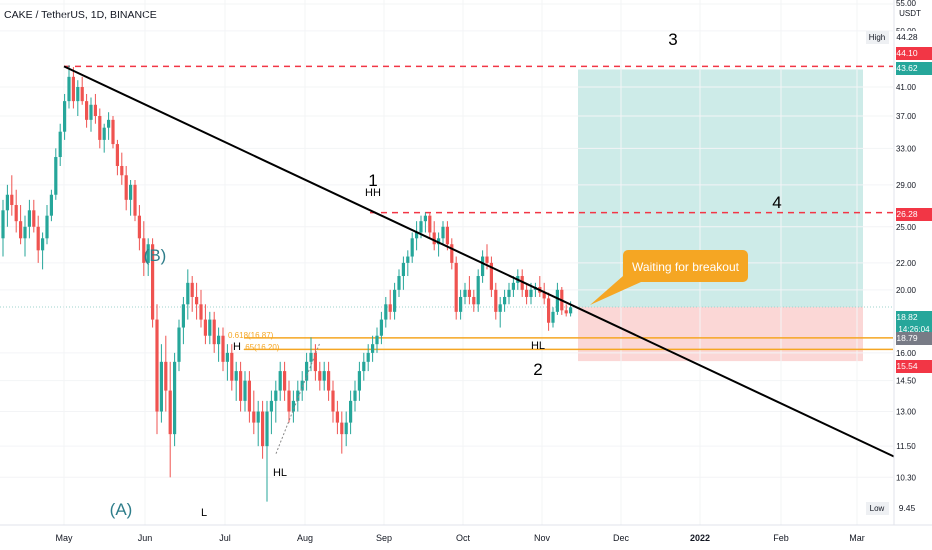 Image resolution: width=932 pixels, height=550 pixels. What do you see at coordinates (672, 39) in the screenshot?
I see `wave-3-label: 3` at bounding box center [672, 39].